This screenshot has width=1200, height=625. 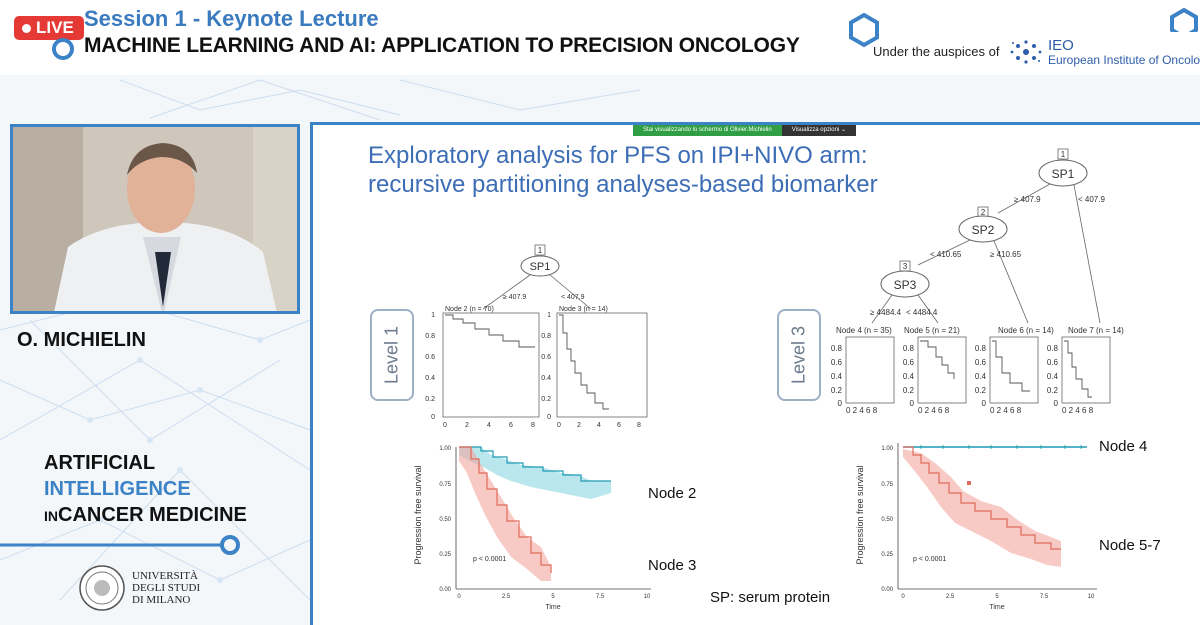 I want to click on hexagon-icon, so click(x=864, y=30).